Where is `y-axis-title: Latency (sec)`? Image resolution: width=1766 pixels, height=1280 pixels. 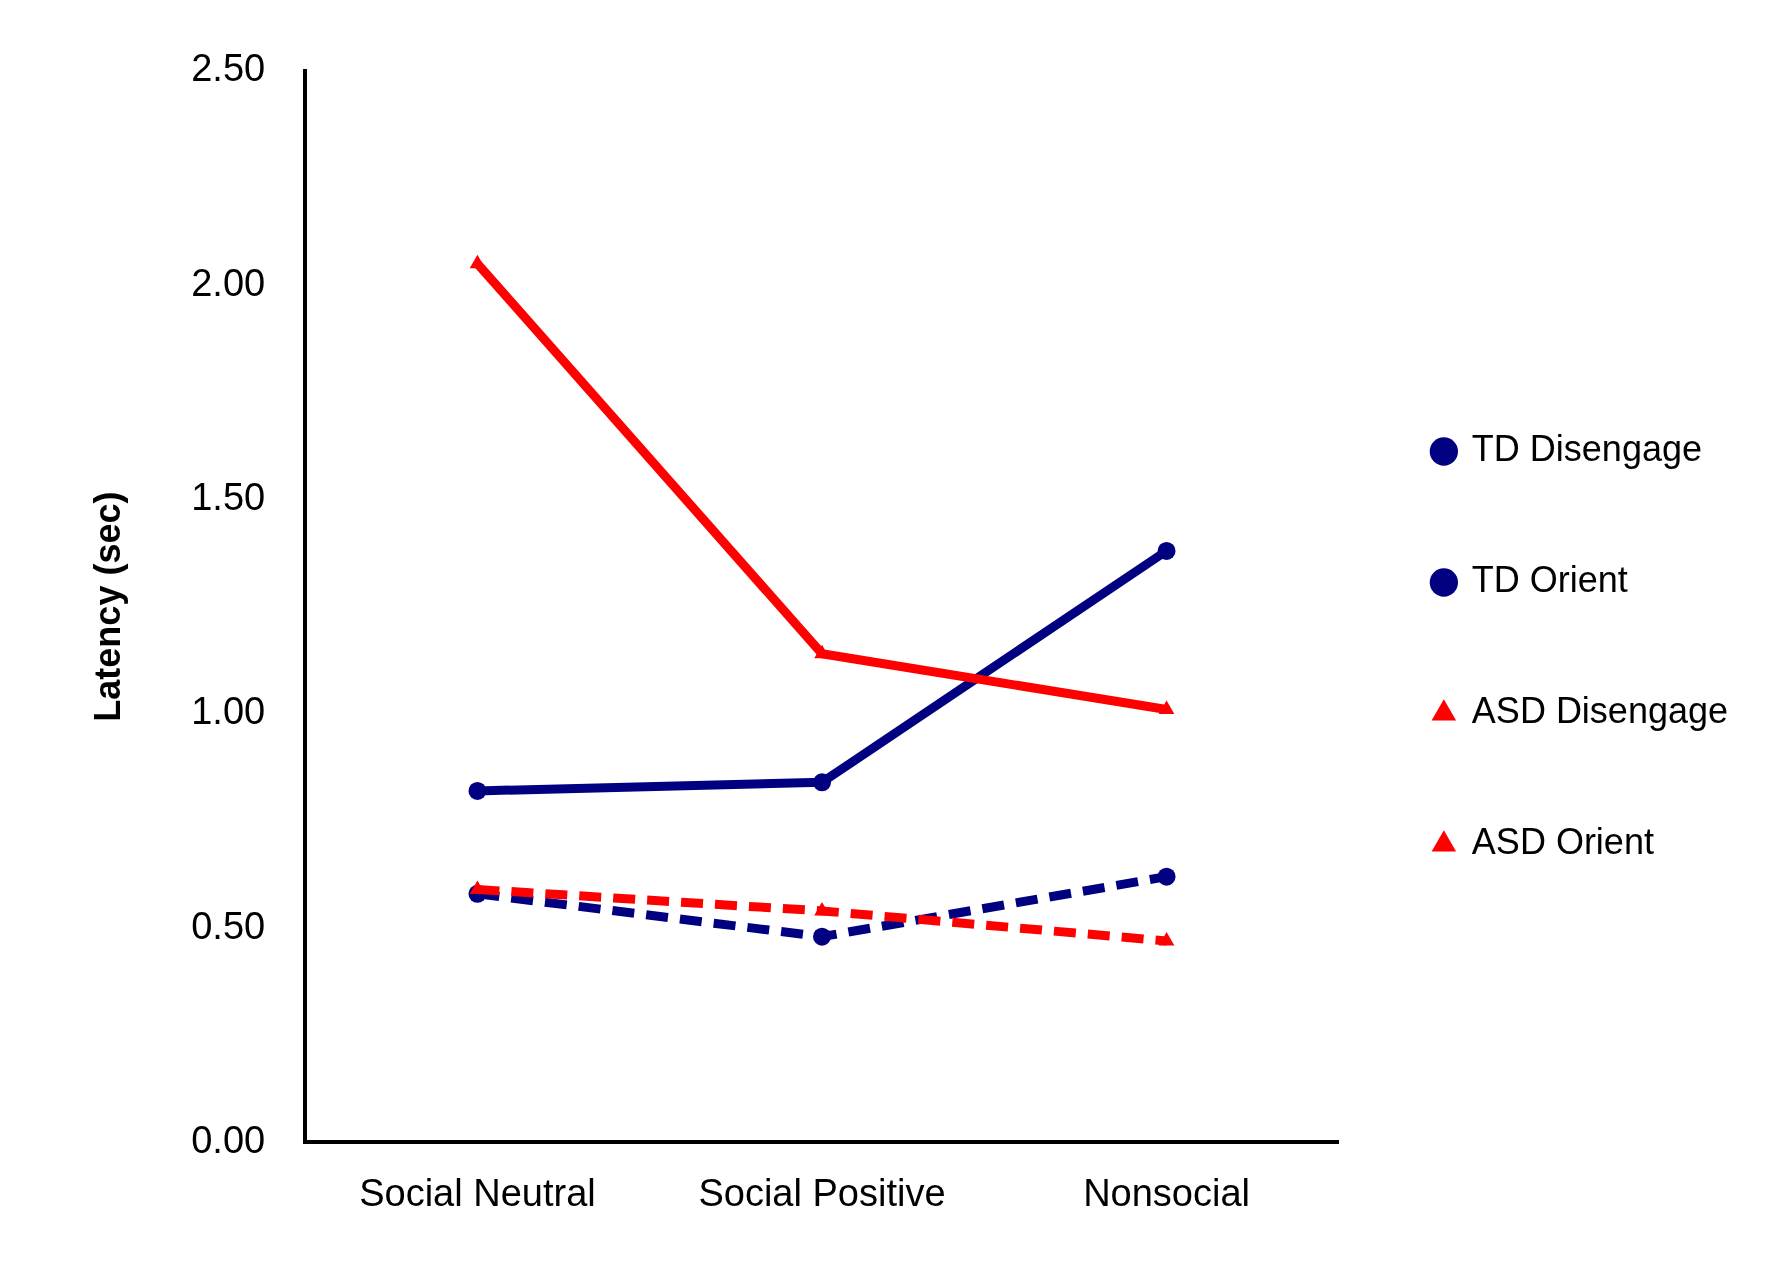
y-axis-title: Latency (sec) is located at coordinates (107, 606).